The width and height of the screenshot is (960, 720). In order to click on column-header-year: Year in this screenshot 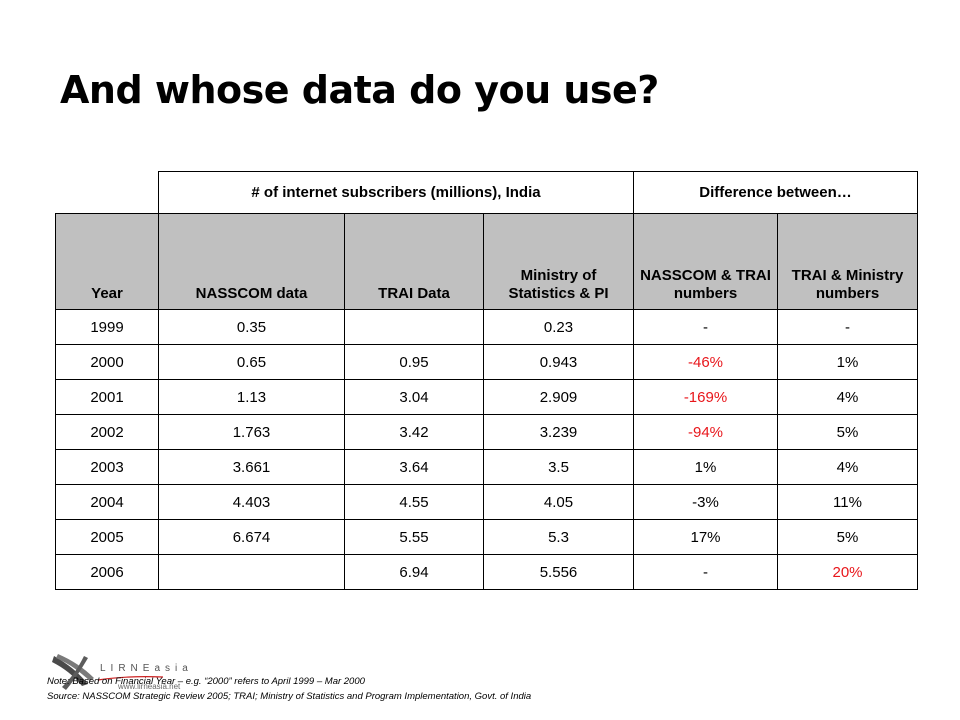, I will do `click(107, 261)`.